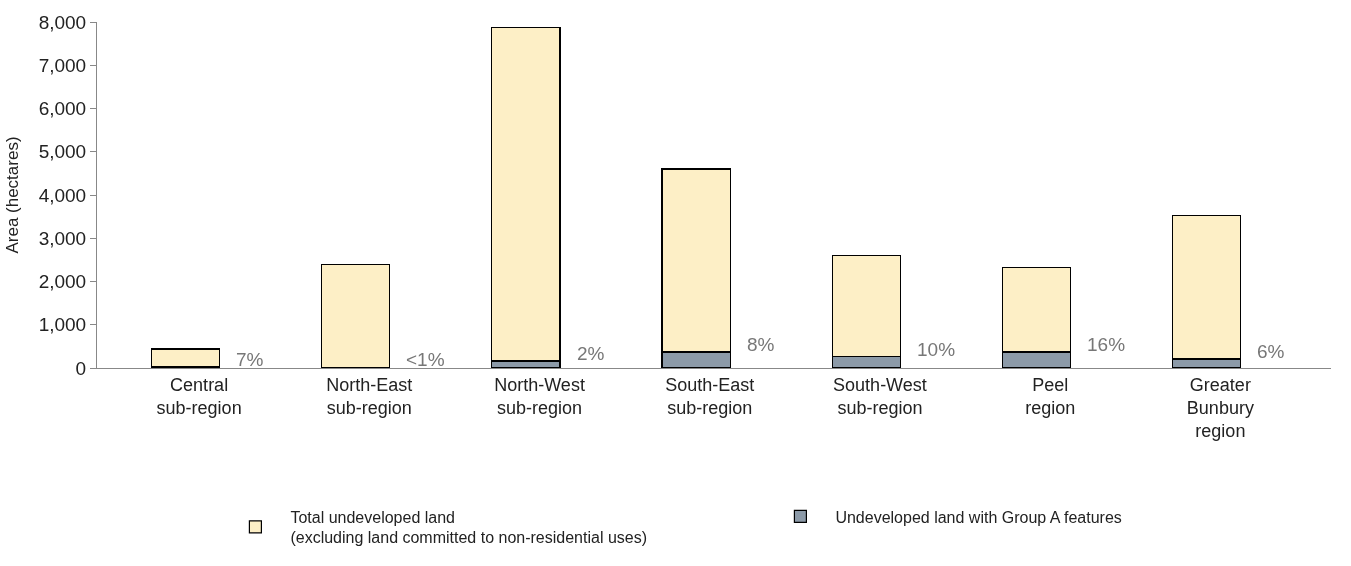 This screenshot has width=1351, height=566. I want to click on annotation: <1%, so click(425, 359).